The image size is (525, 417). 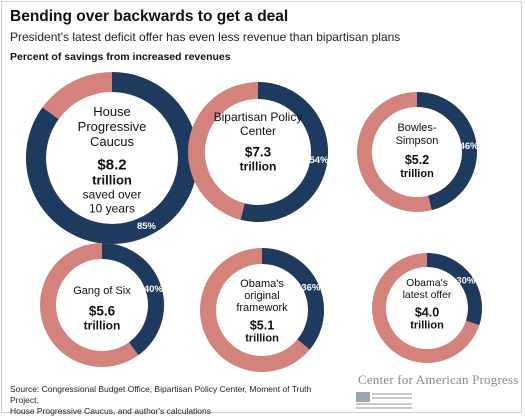 I want to click on plan-name-line: latest offer, so click(x=427, y=295).